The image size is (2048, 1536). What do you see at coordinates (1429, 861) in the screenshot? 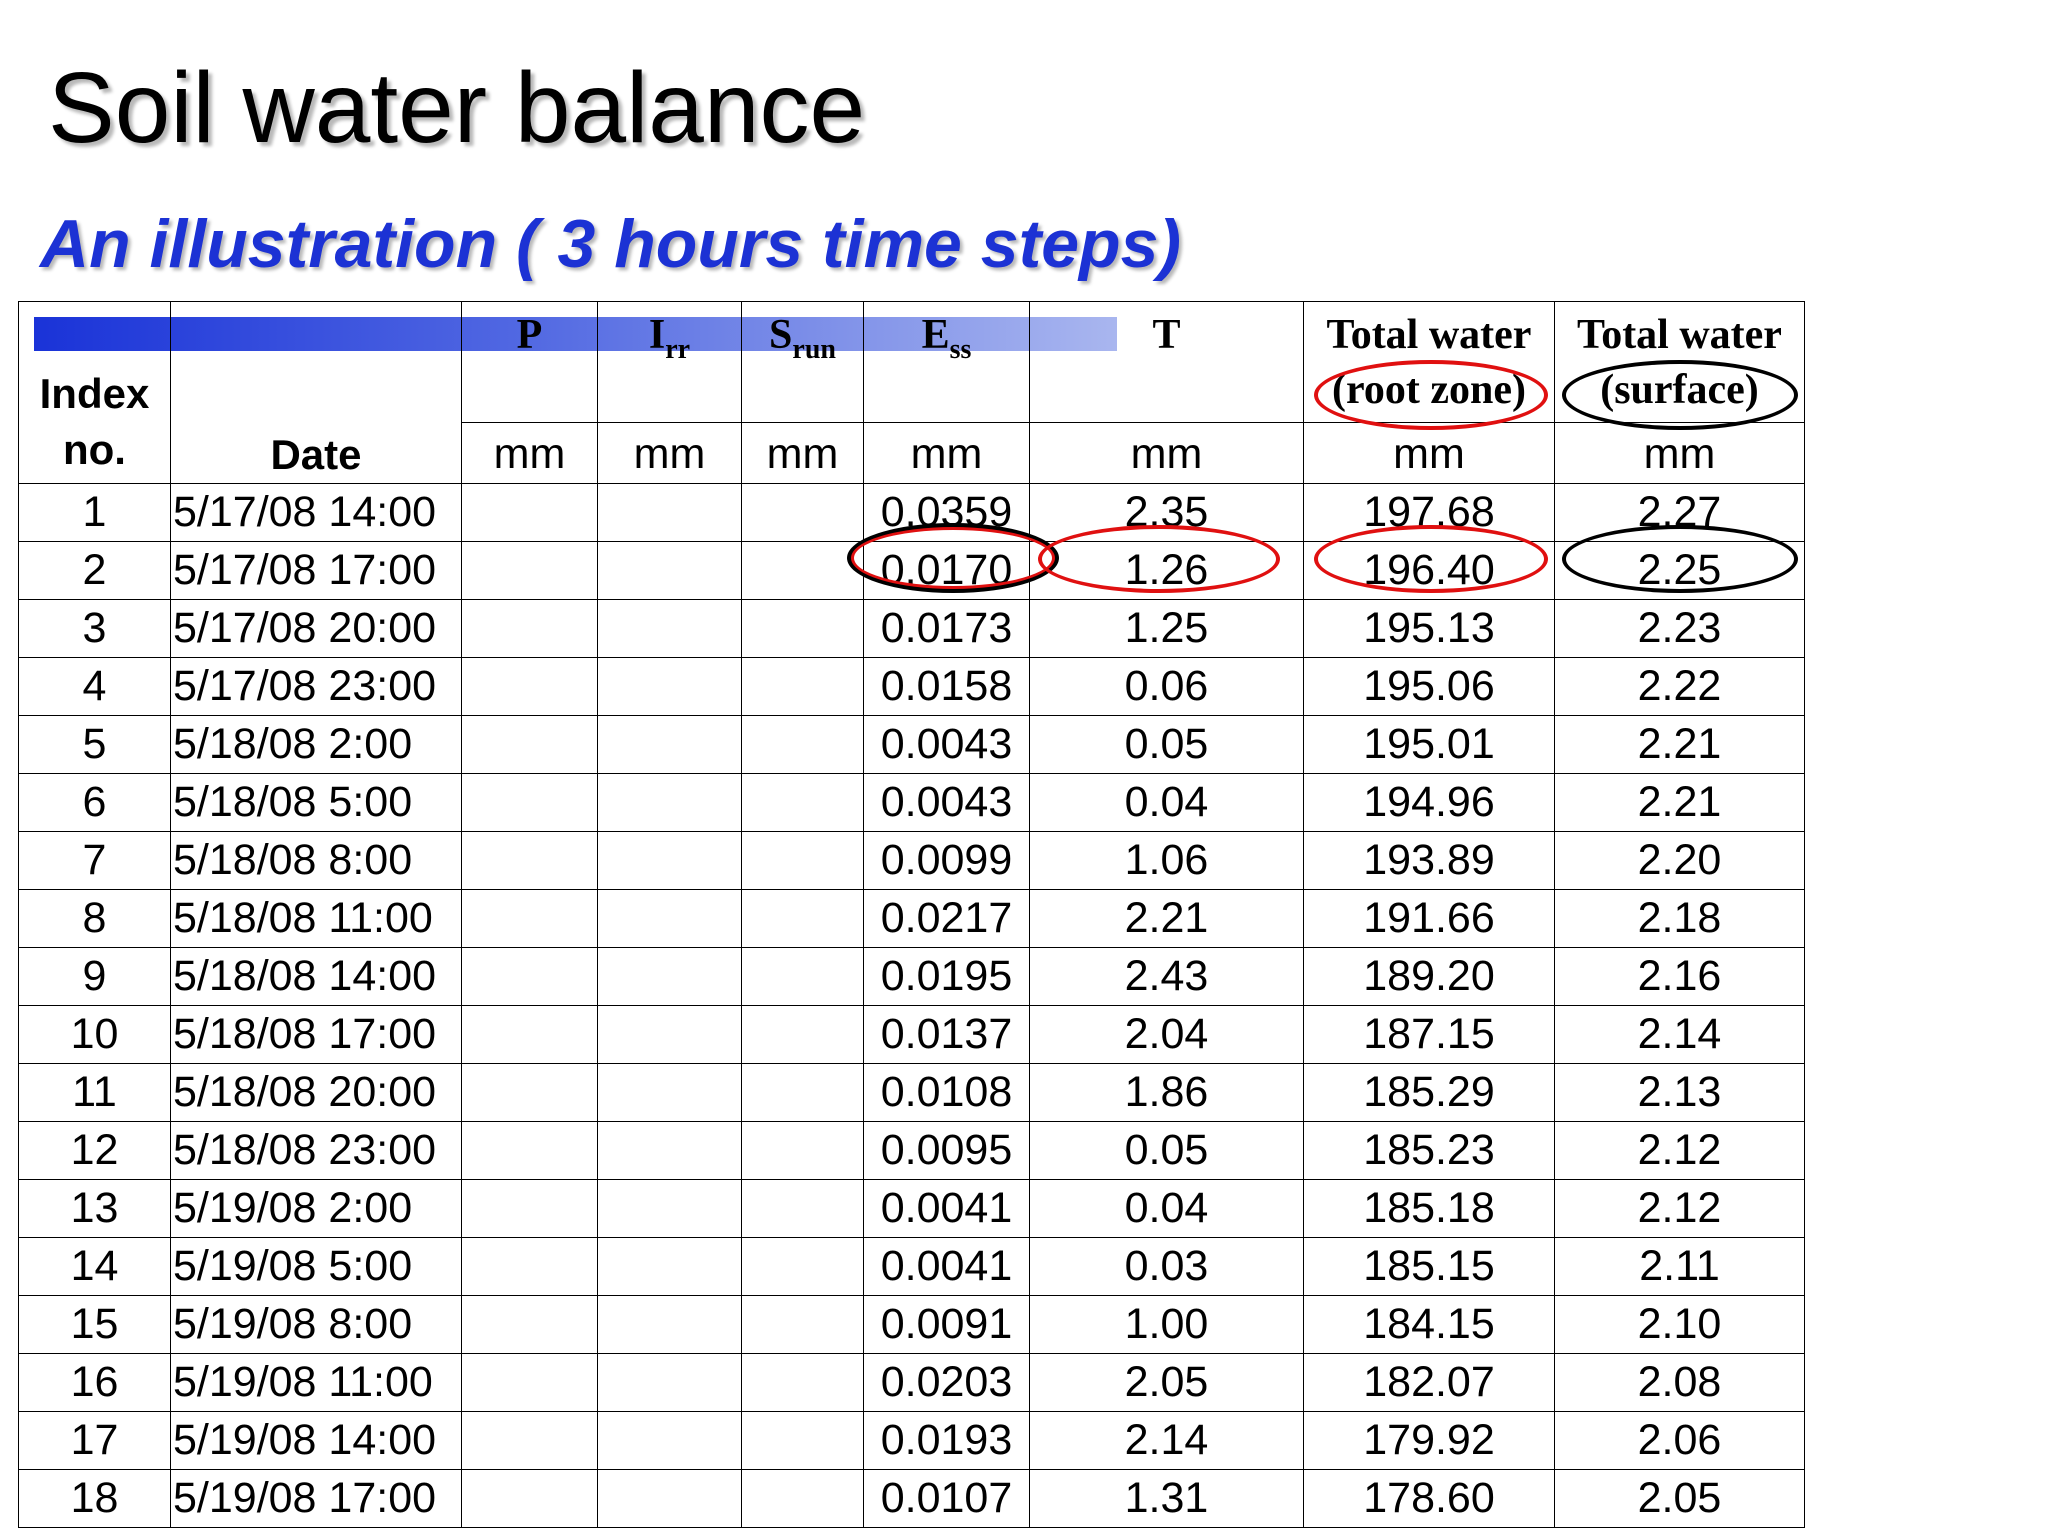
I see `cell-total-root: 193.89` at bounding box center [1429, 861].